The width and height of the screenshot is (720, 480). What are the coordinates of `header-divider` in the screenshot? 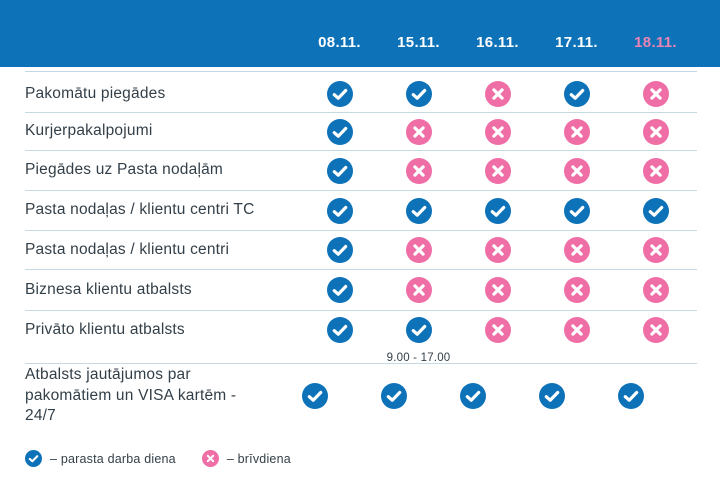 It's located at (361, 71).